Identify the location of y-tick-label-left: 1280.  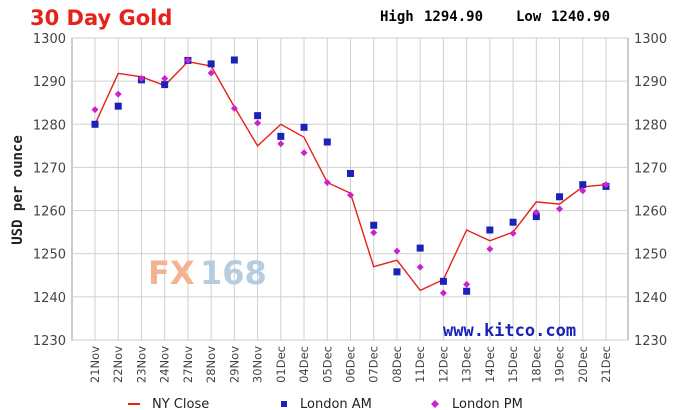
(49, 125).